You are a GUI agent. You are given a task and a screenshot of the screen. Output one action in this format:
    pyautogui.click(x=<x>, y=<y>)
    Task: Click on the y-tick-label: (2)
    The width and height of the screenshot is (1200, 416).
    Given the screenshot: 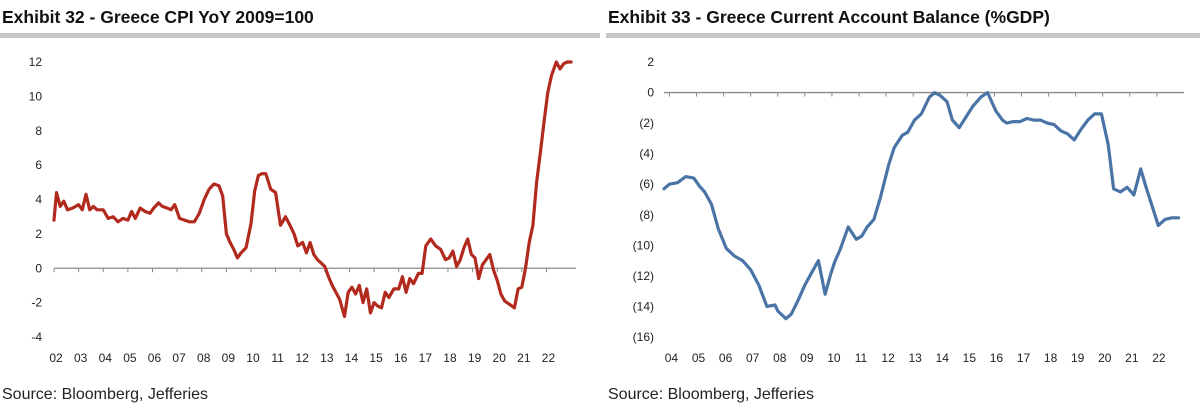 What is the action you would take?
    pyautogui.click(x=646, y=123)
    